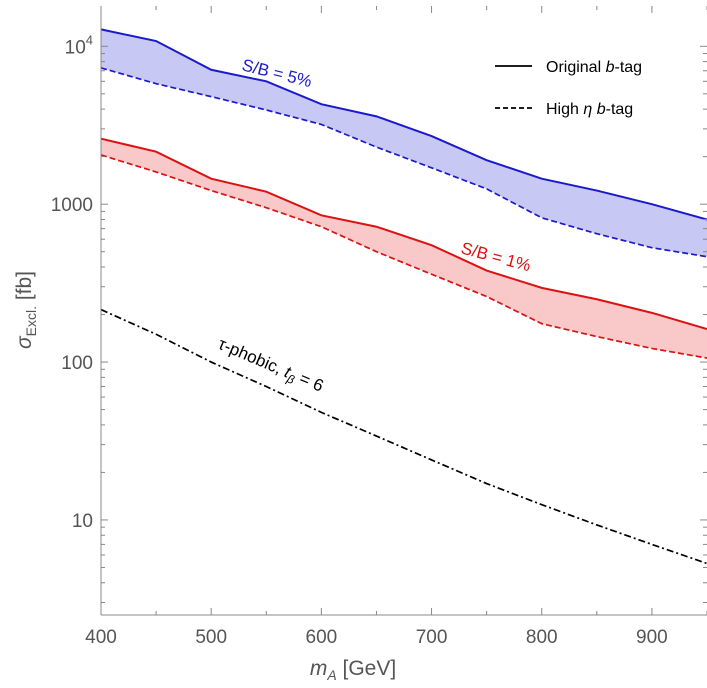 This screenshot has width=707, height=688. What do you see at coordinates (77, 363) in the screenshot?
I see `y-tick-label: 100` at bounding box center [77, 363].